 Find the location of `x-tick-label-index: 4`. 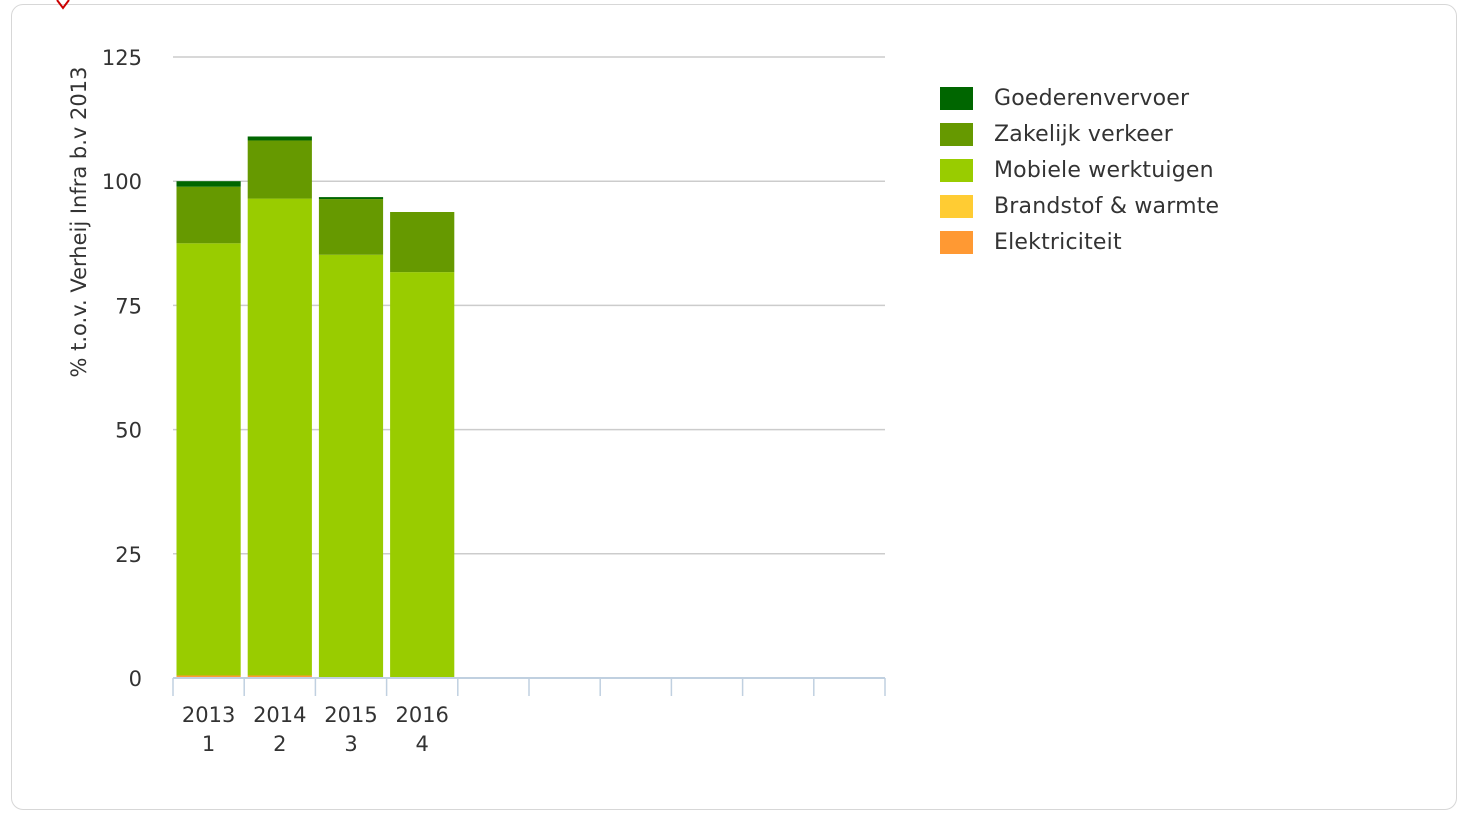

x-tick-label-index: 4 is located at coordinates (422, 744).